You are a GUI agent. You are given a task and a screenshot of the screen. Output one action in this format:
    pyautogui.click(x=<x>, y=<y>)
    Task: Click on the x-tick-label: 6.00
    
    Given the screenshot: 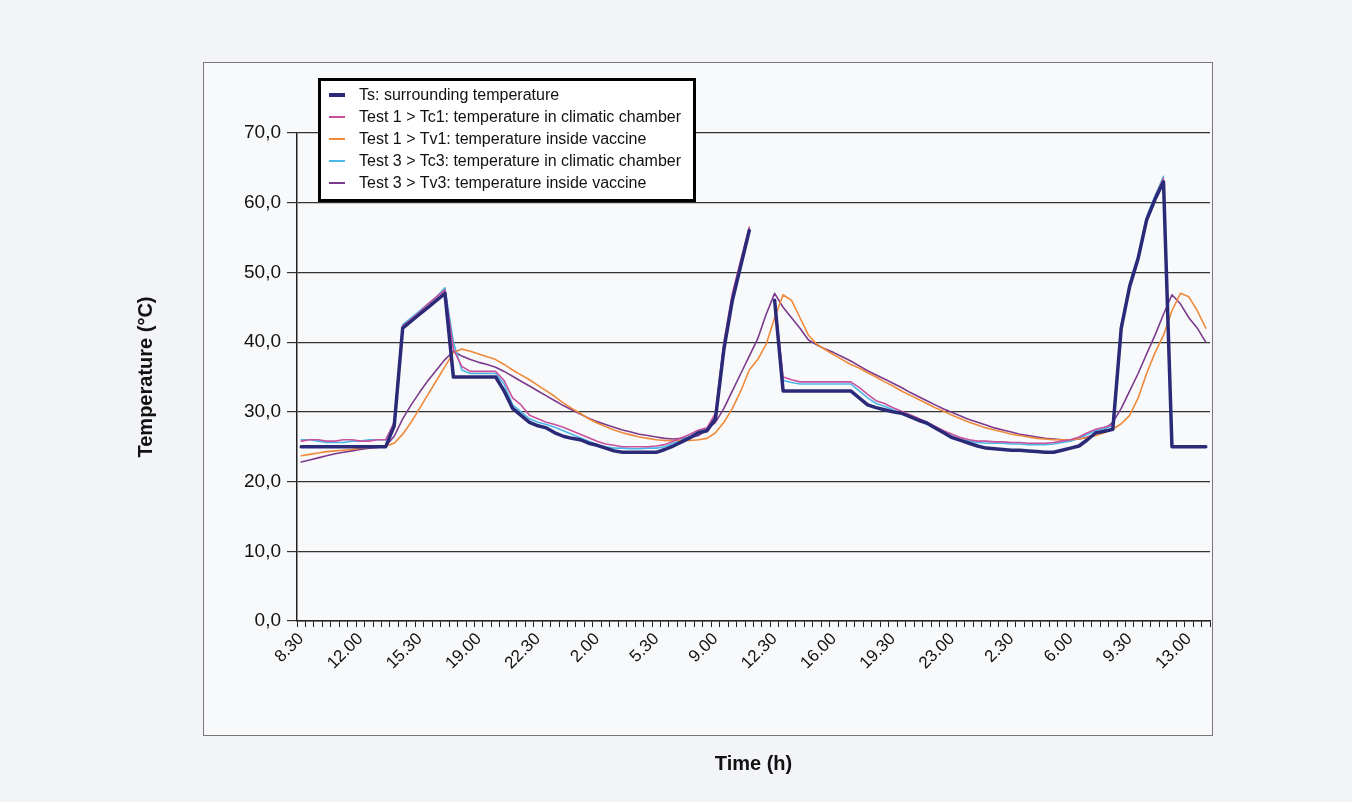 What is the action you would take?
    pyautogui.click(x=1058, y=647)
    